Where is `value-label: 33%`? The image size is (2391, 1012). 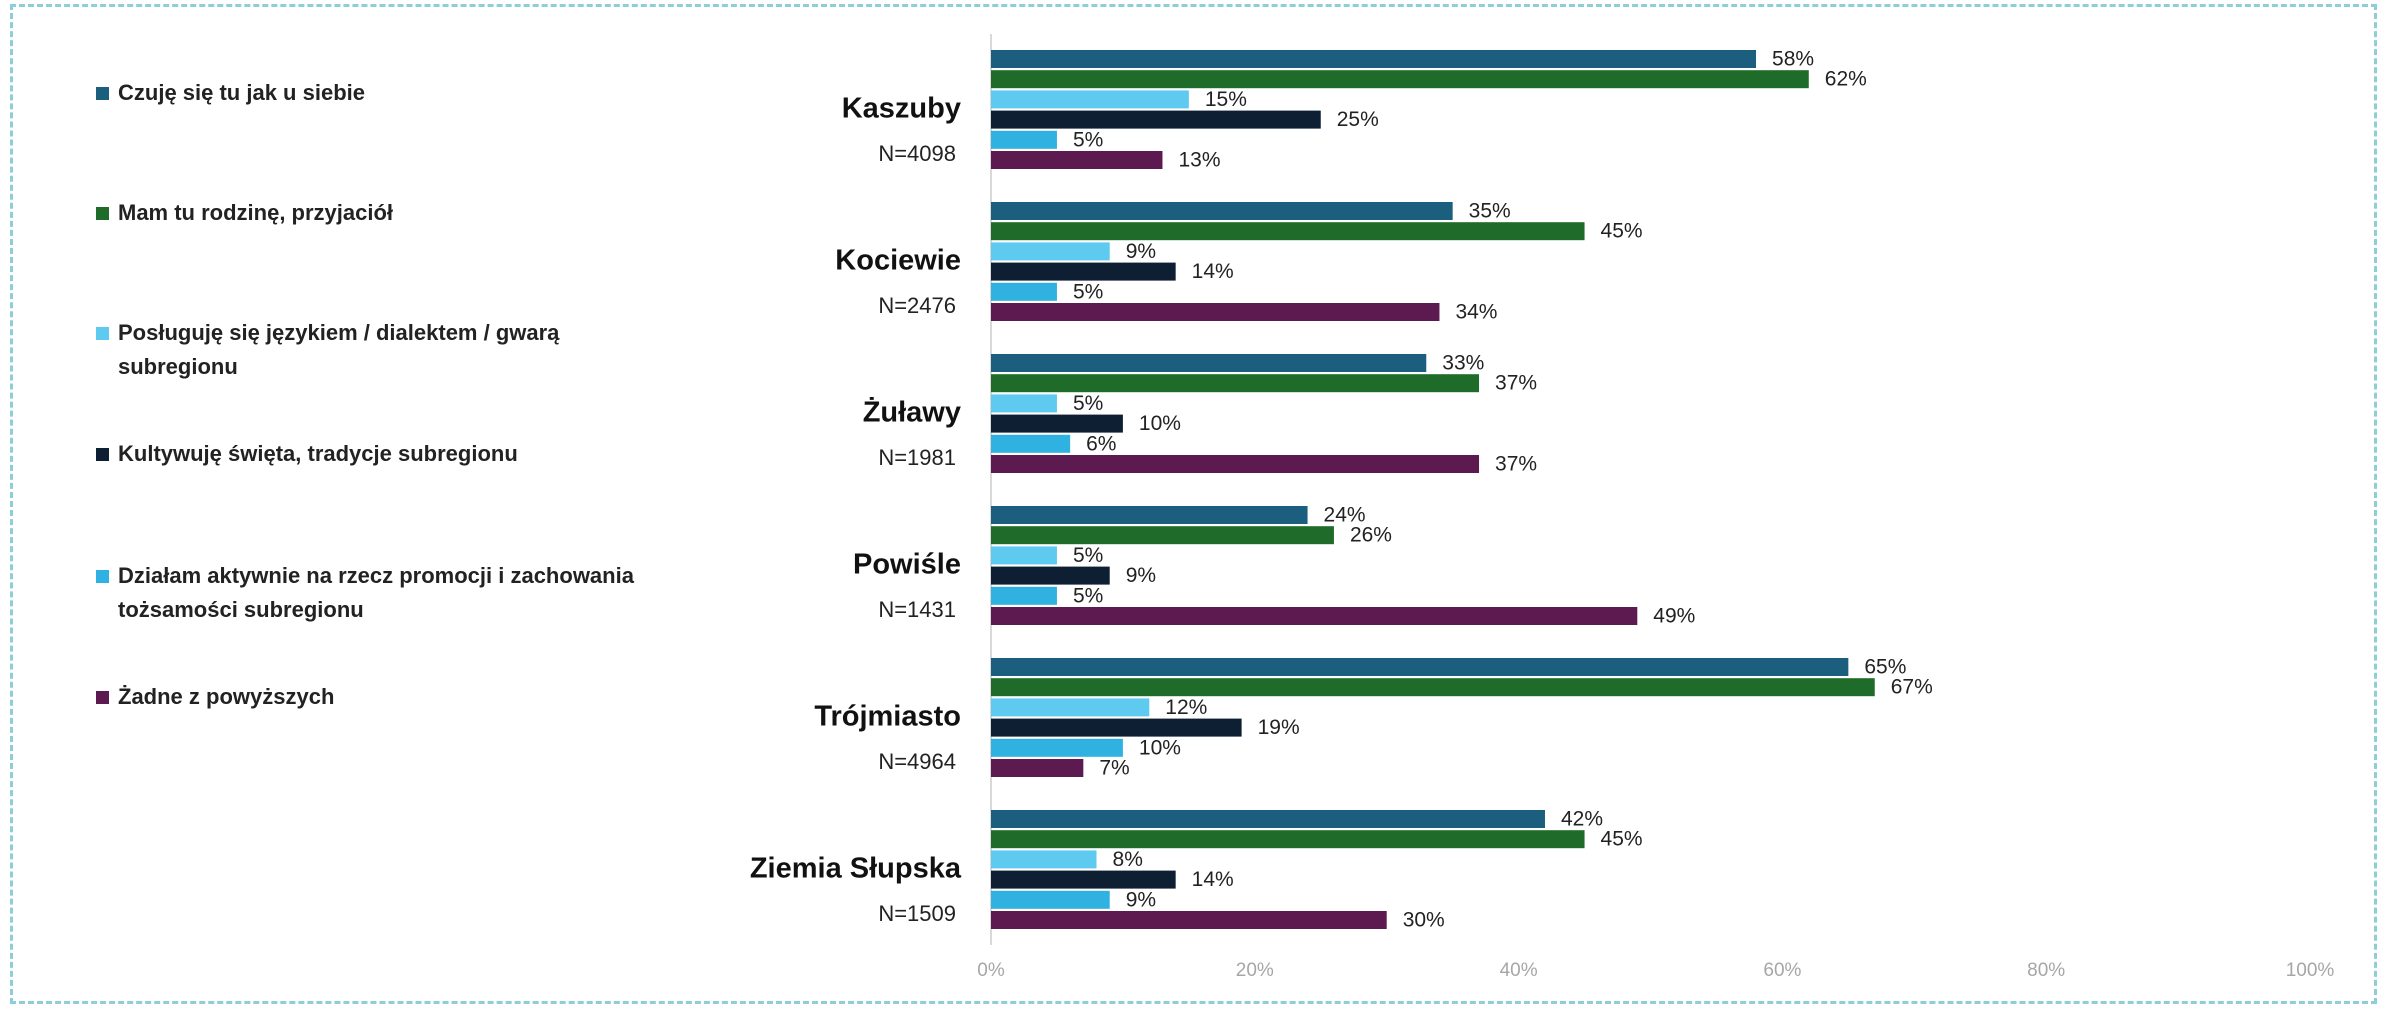
value-label: 33% is located at coordinates (1463, 363).